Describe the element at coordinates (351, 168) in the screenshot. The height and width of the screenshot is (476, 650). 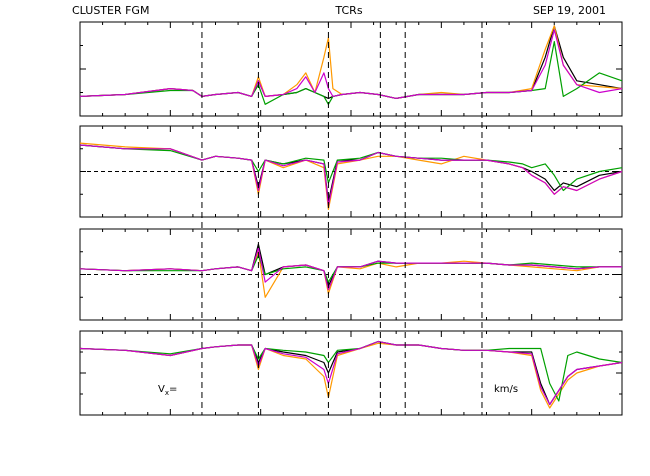
I see `series-c3-line` at that location.